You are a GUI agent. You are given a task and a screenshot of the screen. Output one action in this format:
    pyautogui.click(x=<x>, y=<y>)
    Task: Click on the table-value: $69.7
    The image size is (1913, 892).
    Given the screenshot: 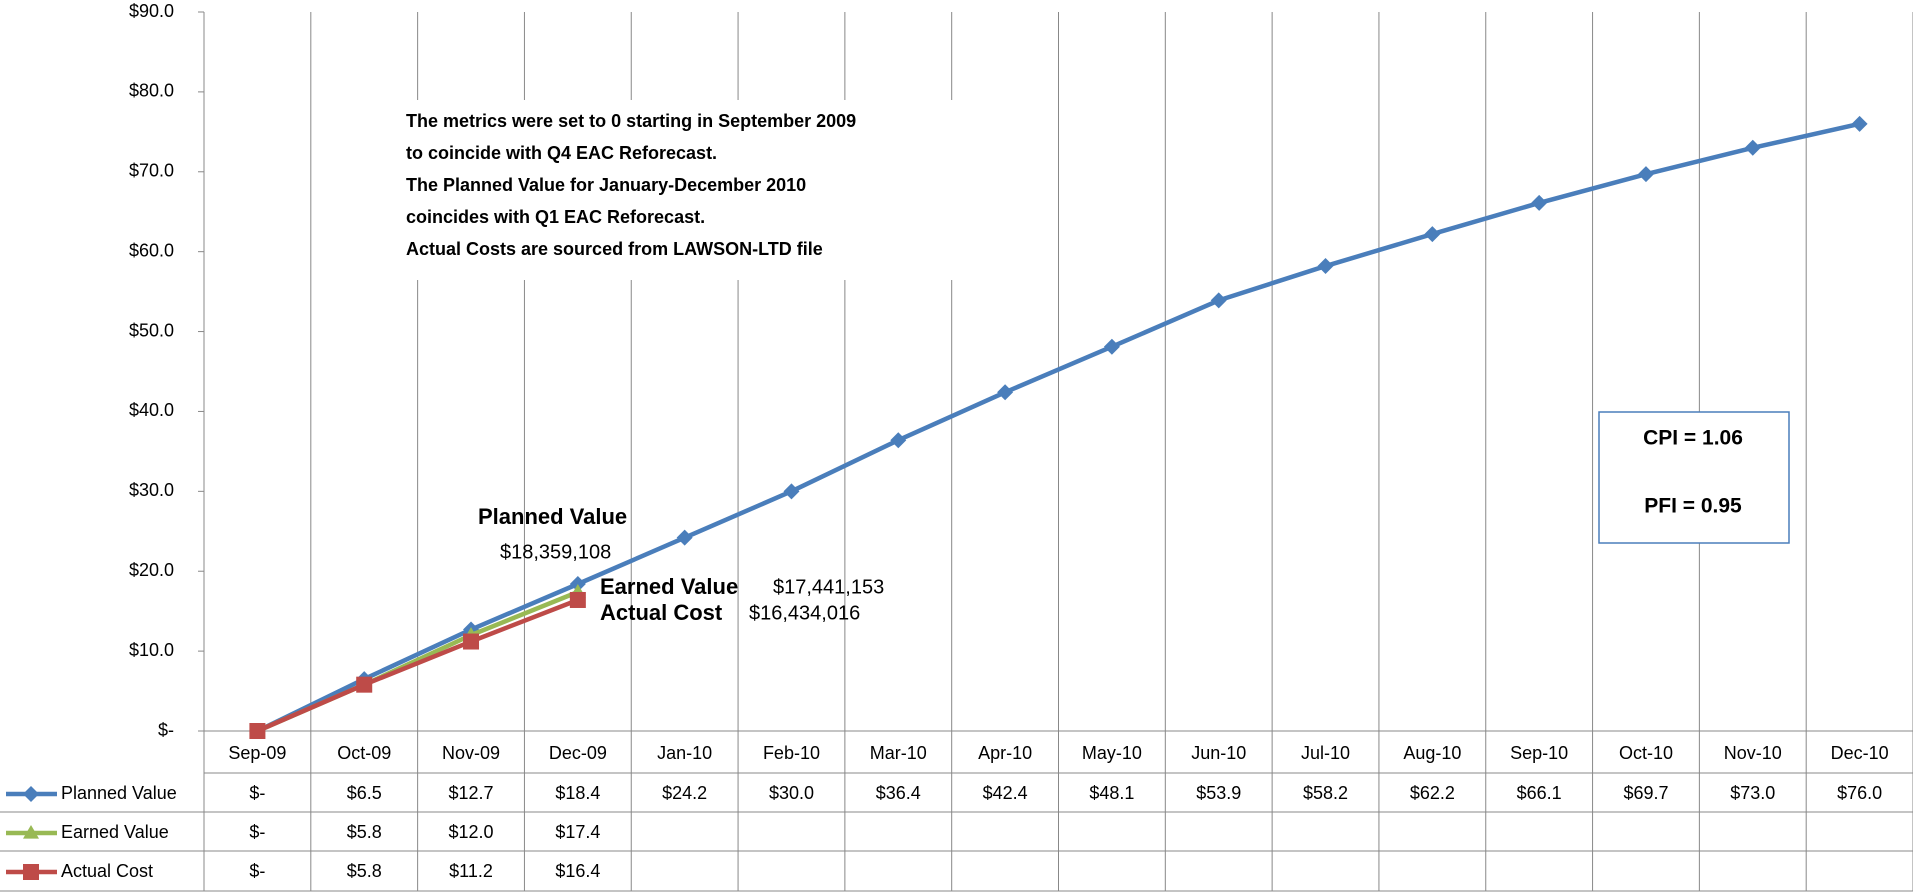 What is the action you would take?
    pyautogui.click(x=1645, y=793)
    